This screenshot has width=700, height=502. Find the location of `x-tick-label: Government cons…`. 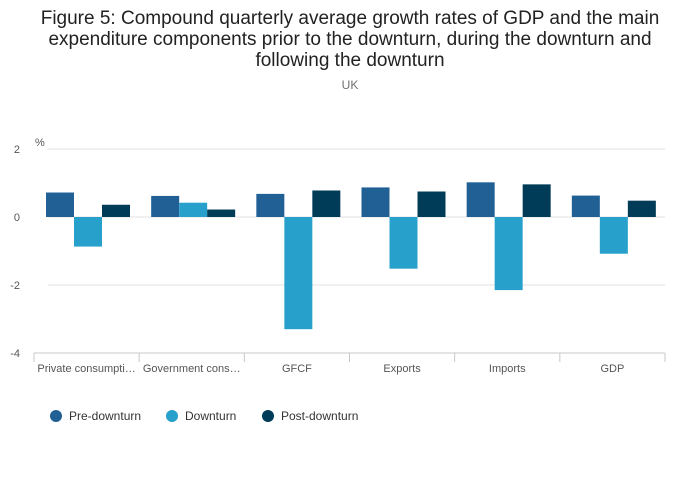

x-tick-label: Government cons… is located at coordinates (192, 369).